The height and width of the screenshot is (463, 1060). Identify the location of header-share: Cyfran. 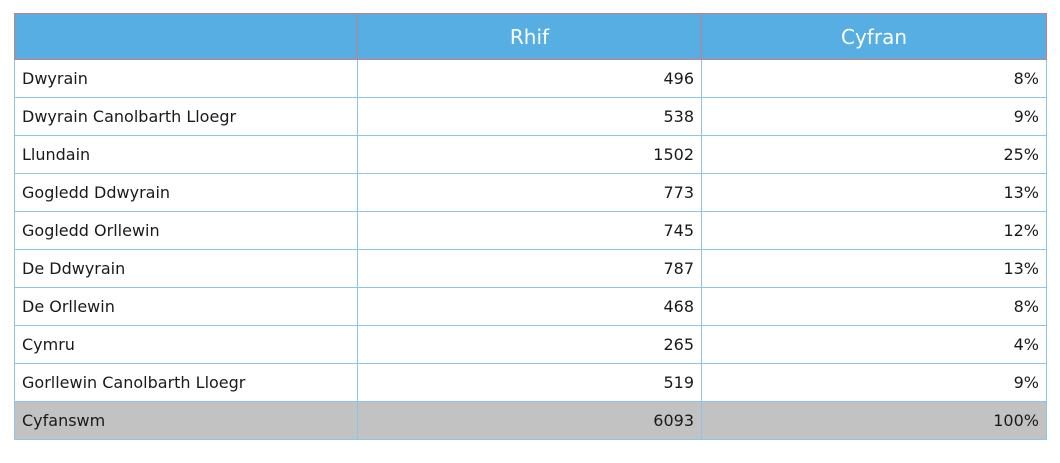
(874, 36).